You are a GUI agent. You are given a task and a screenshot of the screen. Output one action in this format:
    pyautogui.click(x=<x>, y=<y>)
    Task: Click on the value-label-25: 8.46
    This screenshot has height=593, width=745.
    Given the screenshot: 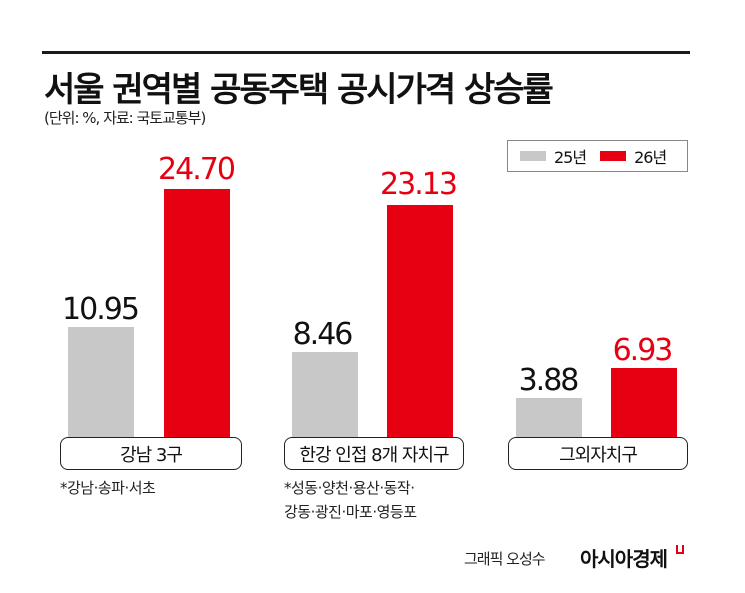 What is the action you would take?
    pyautogui.click(x=323, y=334)
    